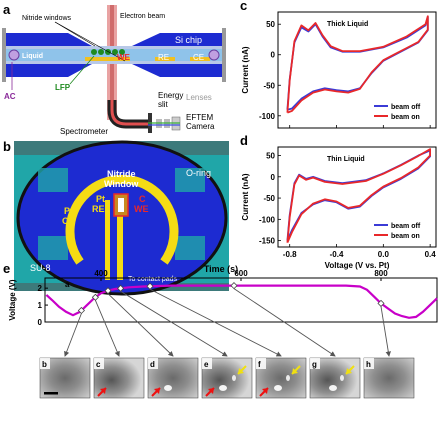 The width and height of the screenshot is (443, 421). Describe the element at coordinates (244, 140) in the screenshot. I see `panel-label-d: d` at that location.